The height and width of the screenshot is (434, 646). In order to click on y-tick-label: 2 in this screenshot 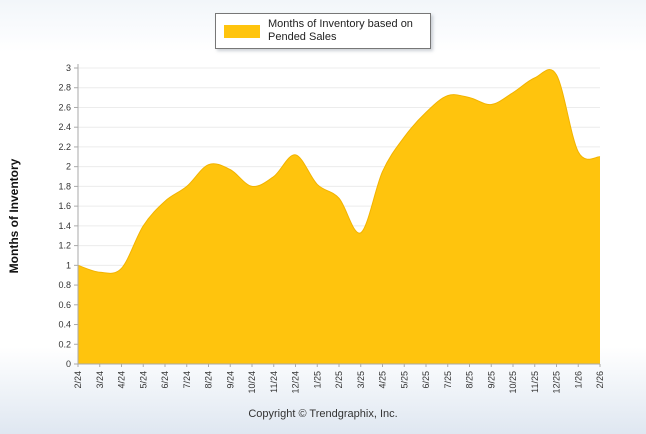, I will do `click(68, 167)`.